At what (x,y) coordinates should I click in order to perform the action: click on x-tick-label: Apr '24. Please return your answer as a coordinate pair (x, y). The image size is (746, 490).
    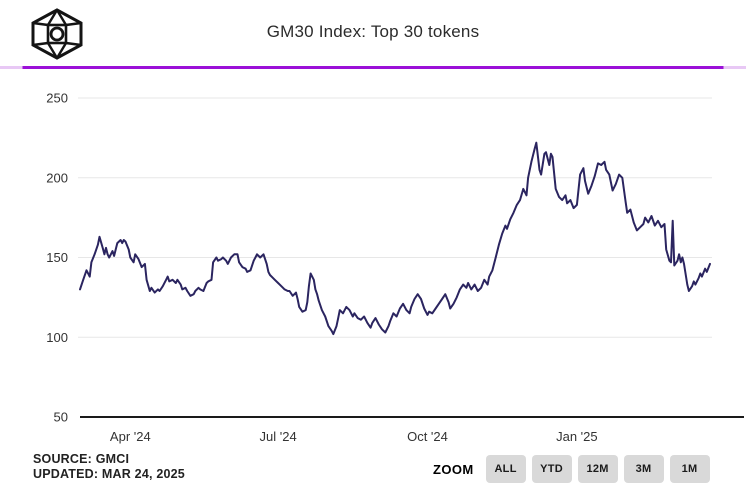
    Looking at the image, I should click on (130, 436).